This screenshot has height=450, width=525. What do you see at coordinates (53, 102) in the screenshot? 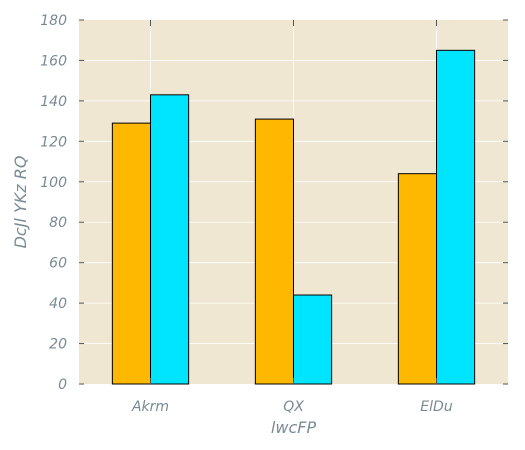
I see `y-tick-label: 140` at bounding box center [53, 102].